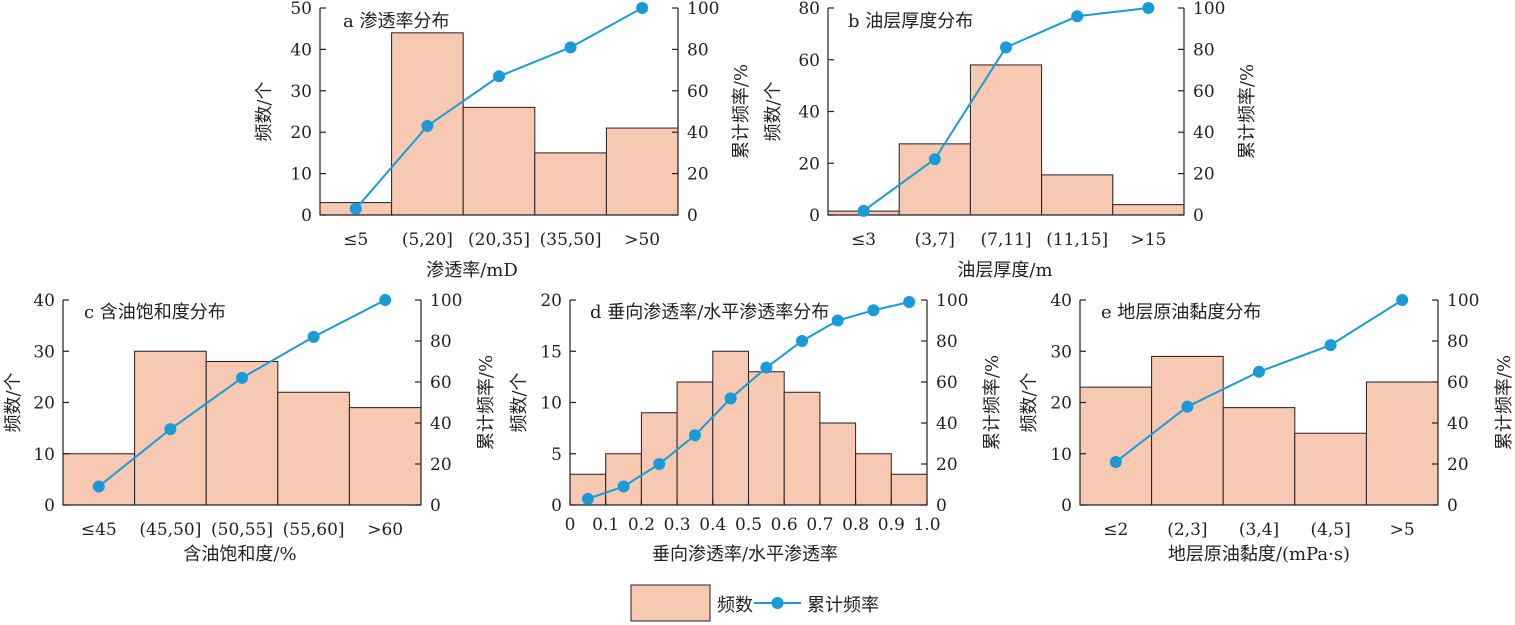  What do you see at coordinates (1204, 175) in the screenshot?
I see `y2-tick-label: 20` at bounding box center [1204, 175].